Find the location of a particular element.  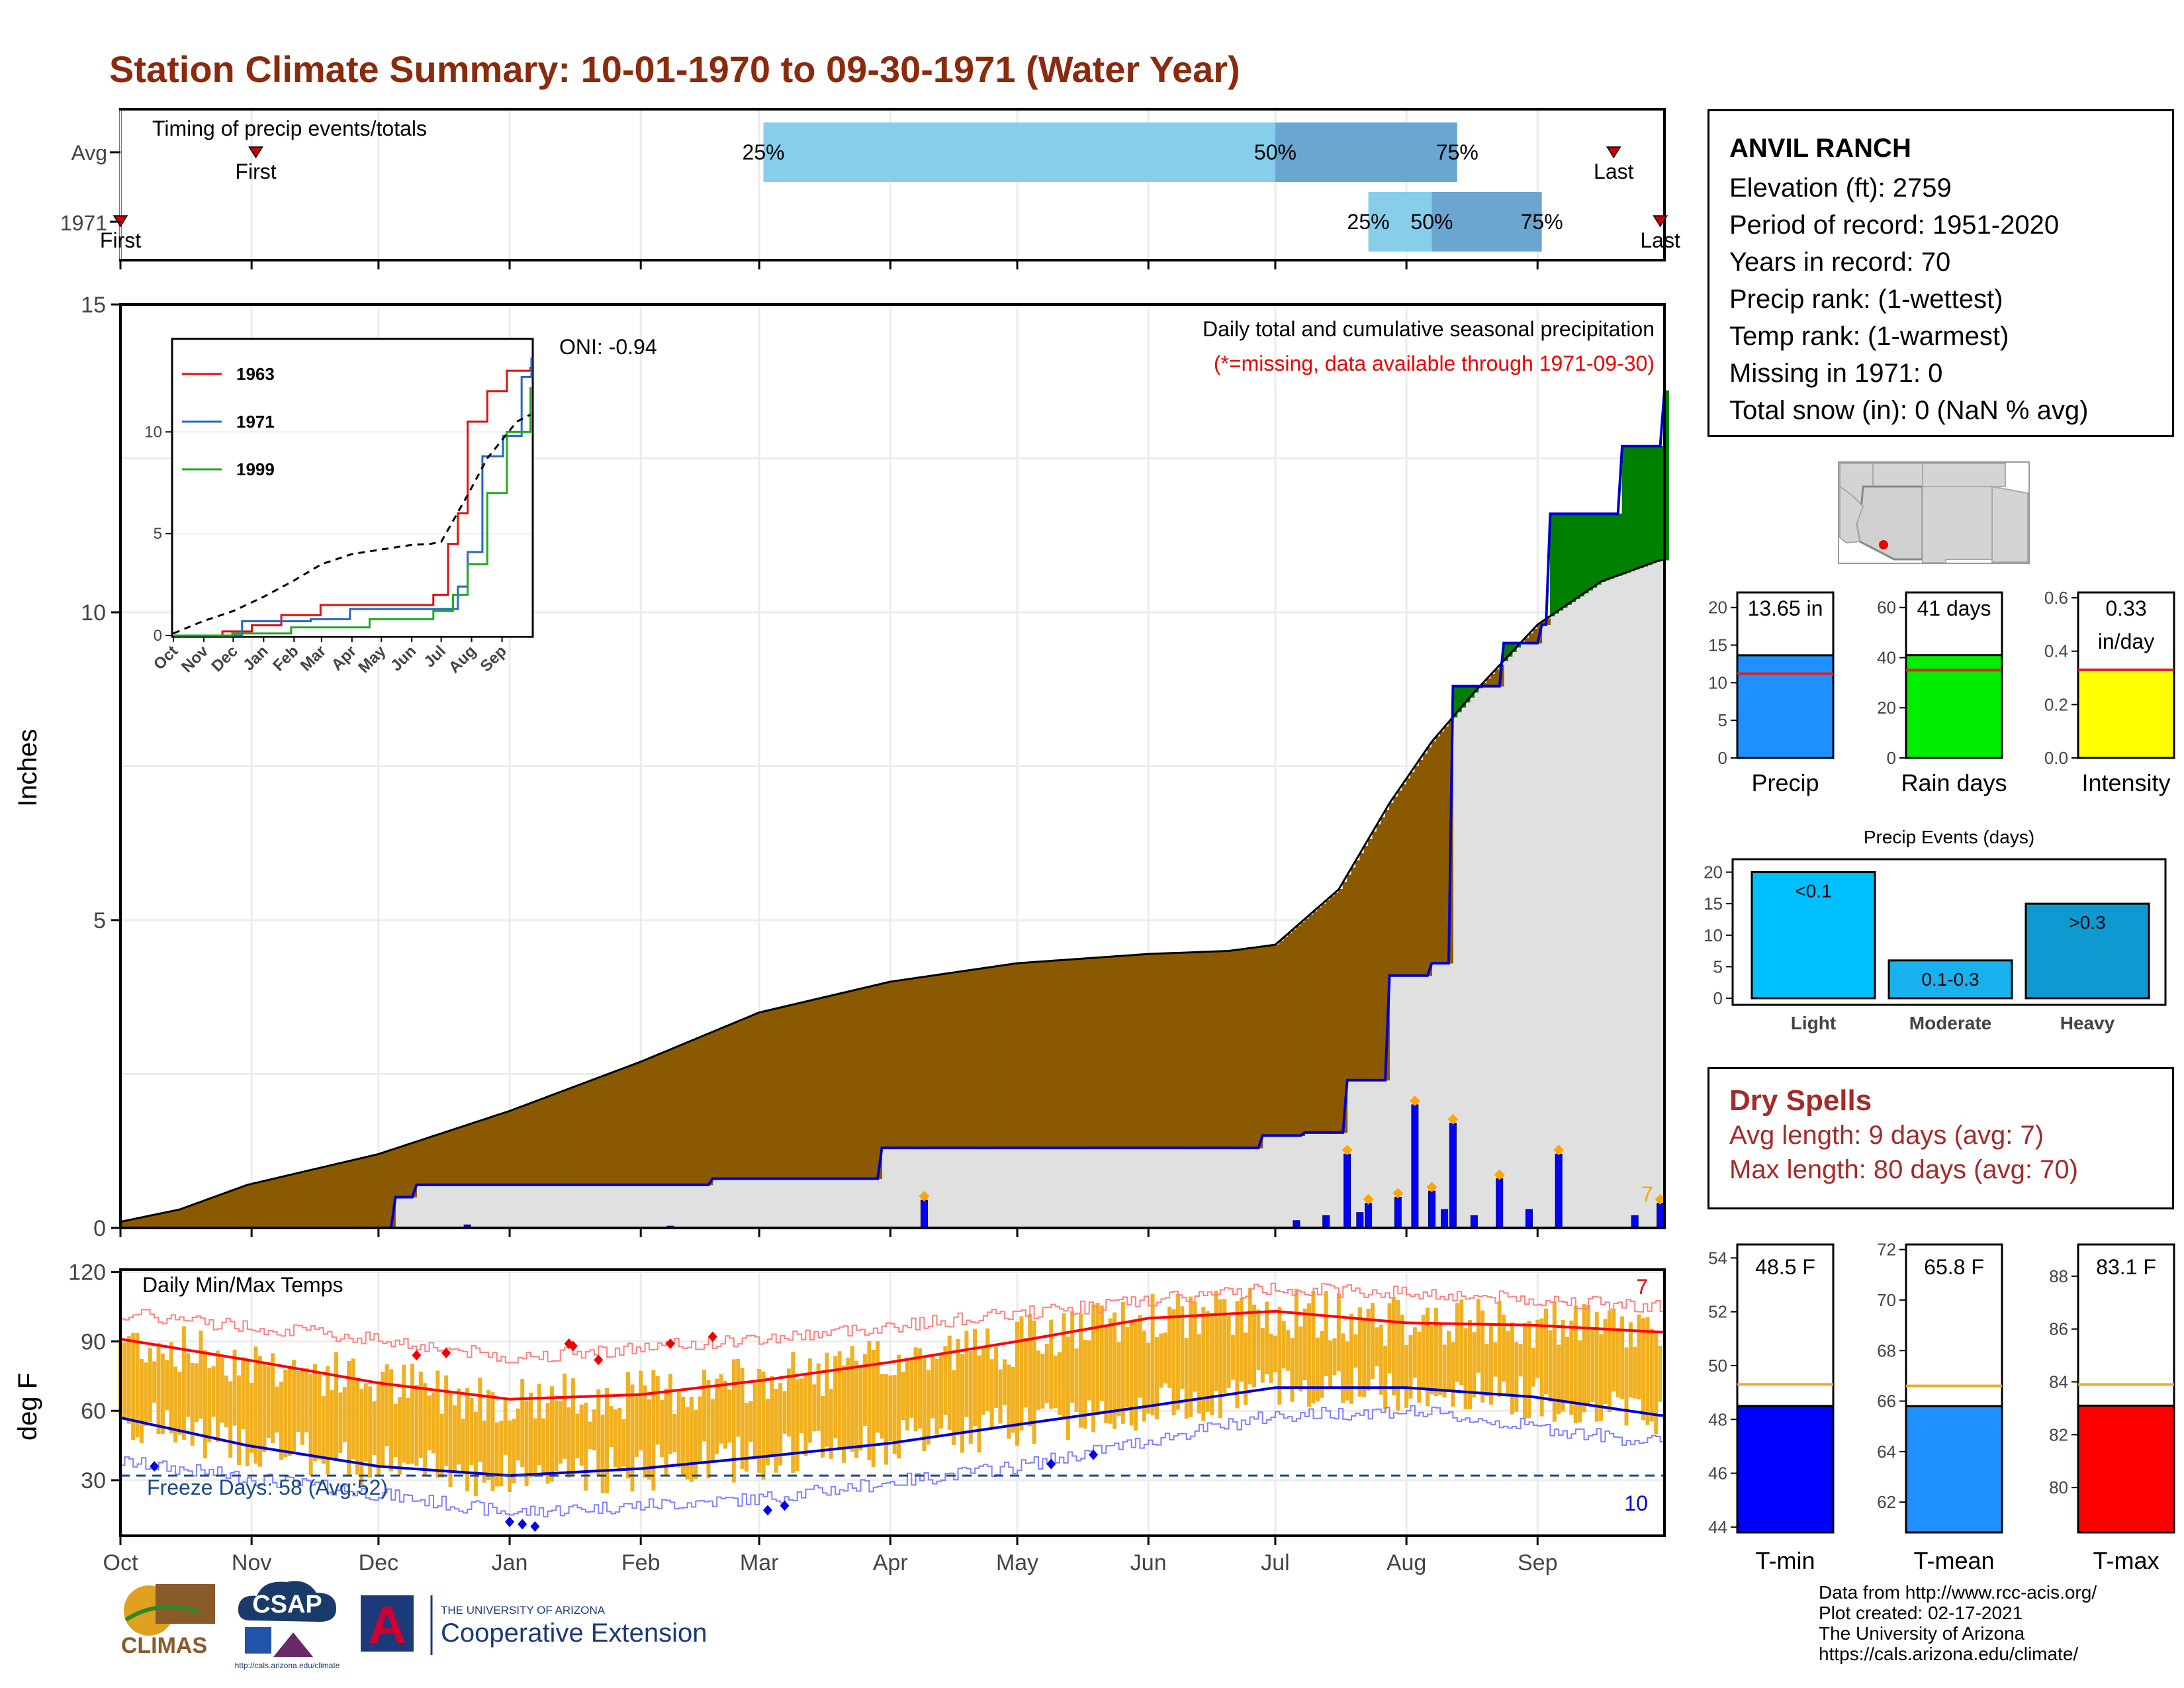

record-low-marker is located at coordinates (1094, 1454).